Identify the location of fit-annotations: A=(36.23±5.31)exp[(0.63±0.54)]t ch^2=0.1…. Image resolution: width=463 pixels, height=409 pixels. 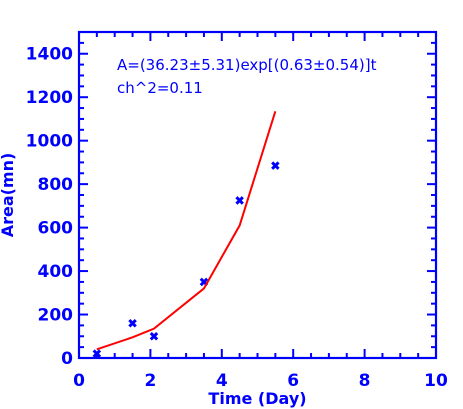
(247, 76).